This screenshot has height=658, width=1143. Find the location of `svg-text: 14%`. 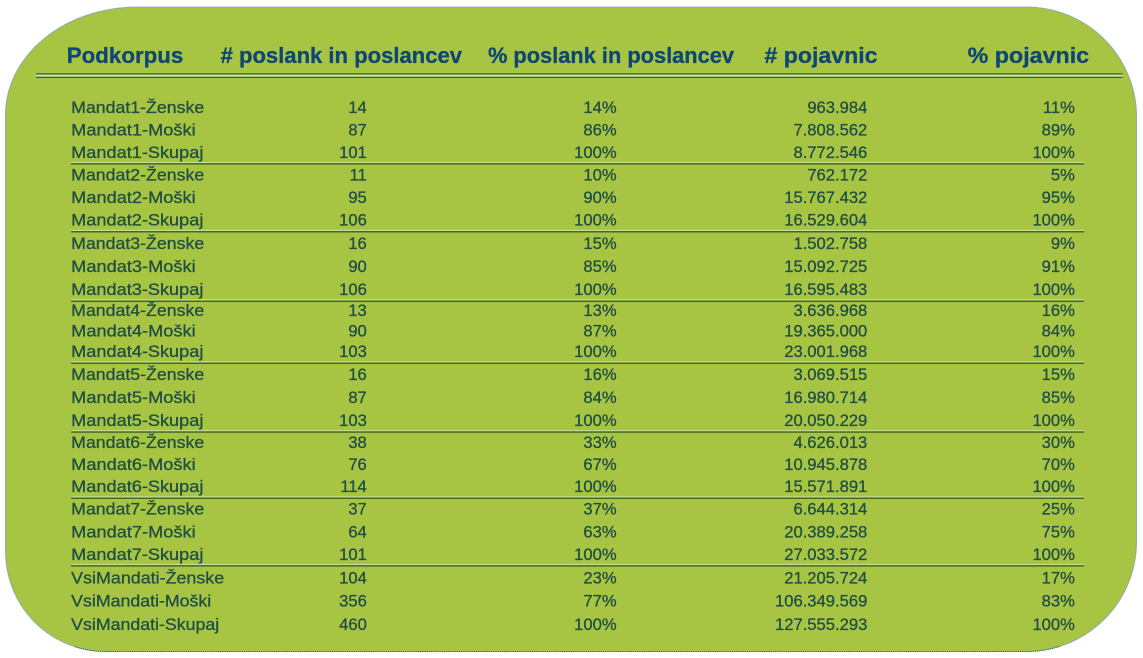

svg-text: 14% is located at coordinates (599, 107).